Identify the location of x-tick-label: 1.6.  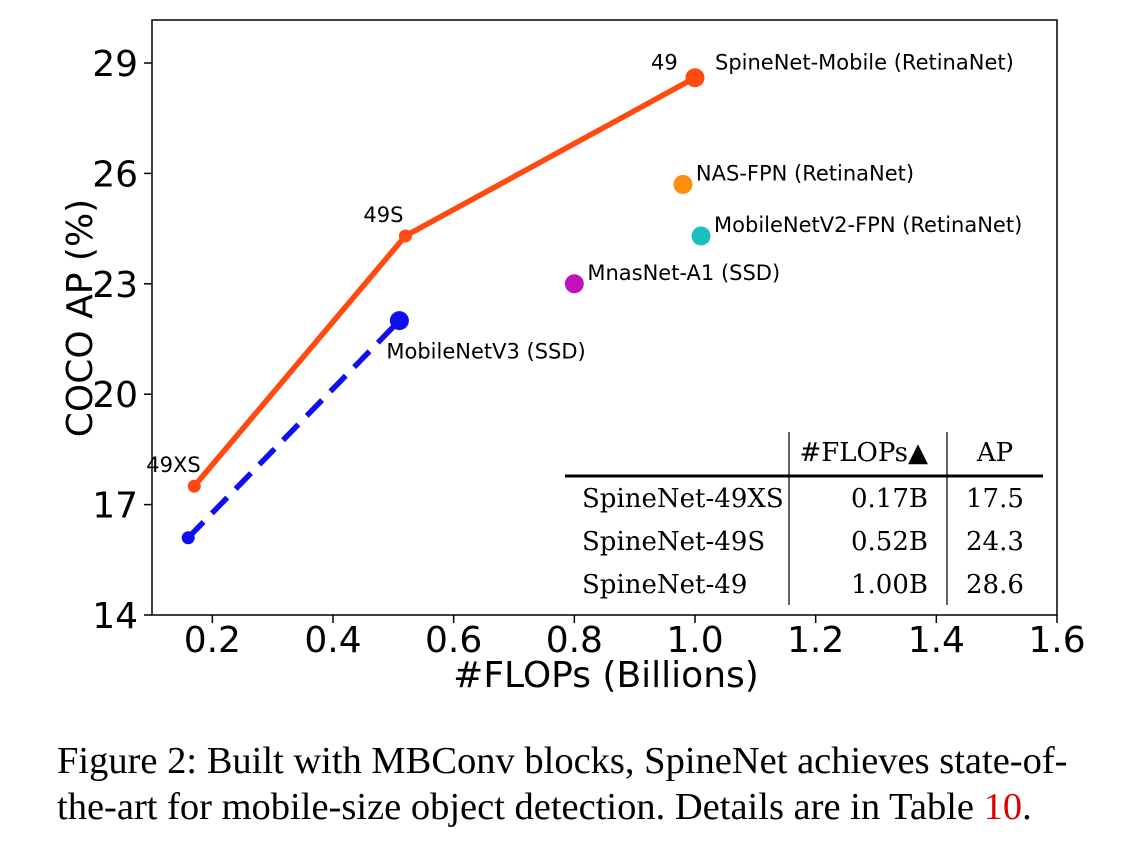
(1056, 640).